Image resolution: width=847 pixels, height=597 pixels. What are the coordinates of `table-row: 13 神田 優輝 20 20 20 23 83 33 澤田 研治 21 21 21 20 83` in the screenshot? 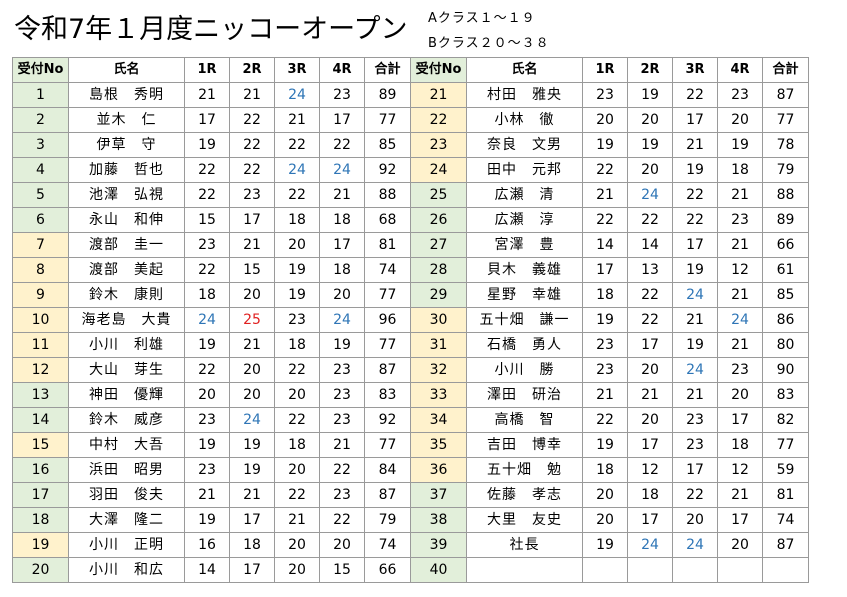 It's located at (410, 395).